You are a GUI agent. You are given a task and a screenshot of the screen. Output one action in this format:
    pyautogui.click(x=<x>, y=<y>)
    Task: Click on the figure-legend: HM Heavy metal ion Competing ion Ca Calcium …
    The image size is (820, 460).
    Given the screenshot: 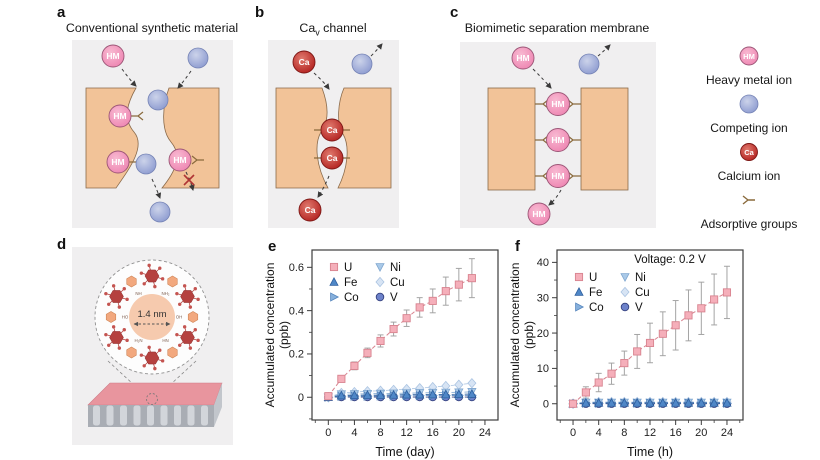 What is the action you would take?
    pyautogui.click(x=749, y=142)
    